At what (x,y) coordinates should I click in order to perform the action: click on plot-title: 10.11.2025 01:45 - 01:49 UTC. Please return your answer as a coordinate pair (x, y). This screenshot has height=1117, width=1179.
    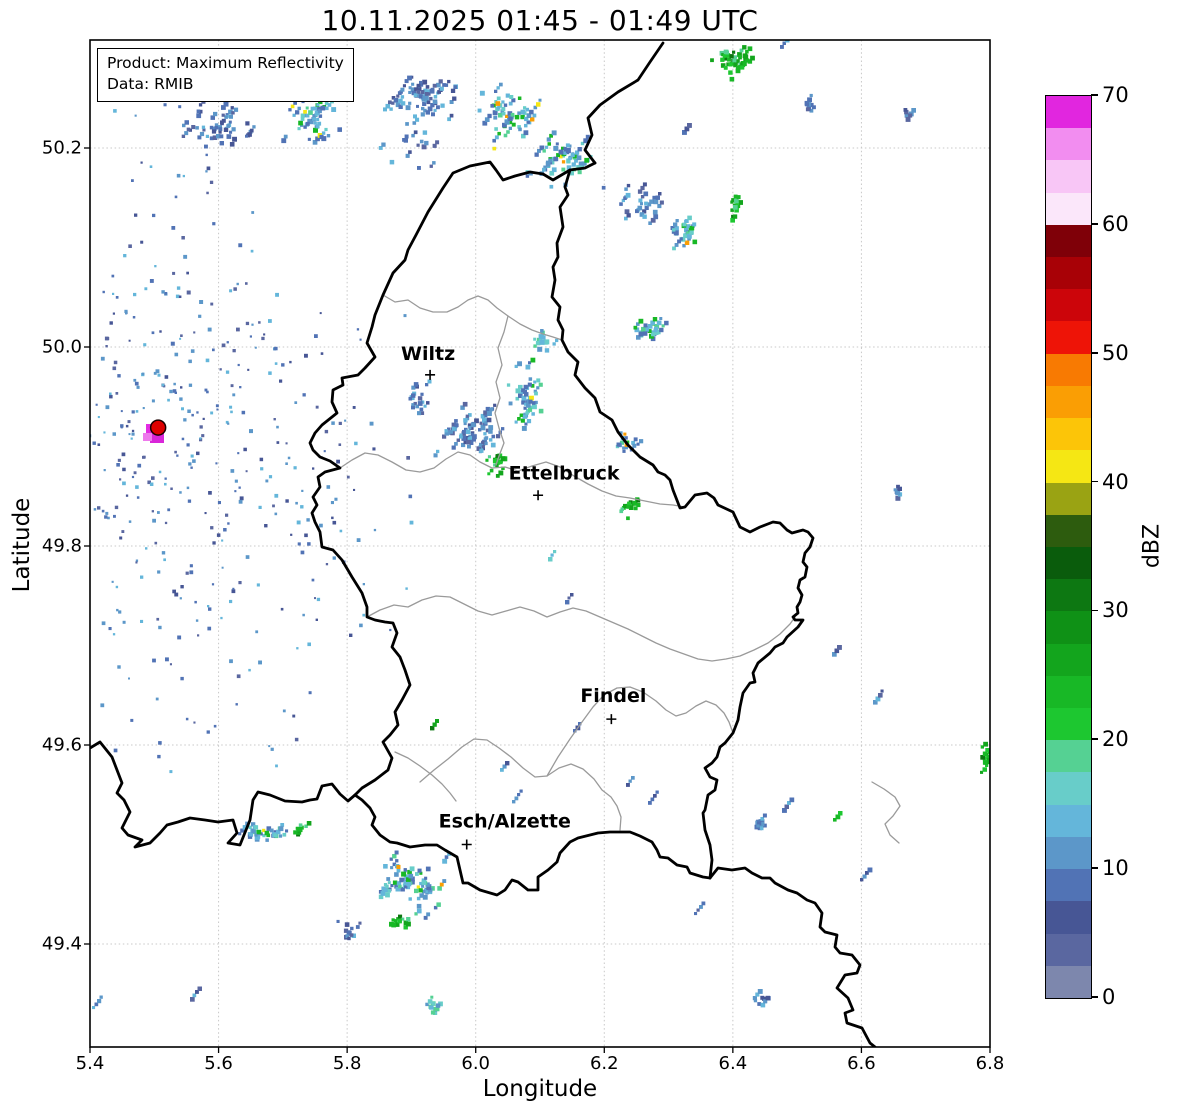
    Looking at the image, I should click on (540, 20).